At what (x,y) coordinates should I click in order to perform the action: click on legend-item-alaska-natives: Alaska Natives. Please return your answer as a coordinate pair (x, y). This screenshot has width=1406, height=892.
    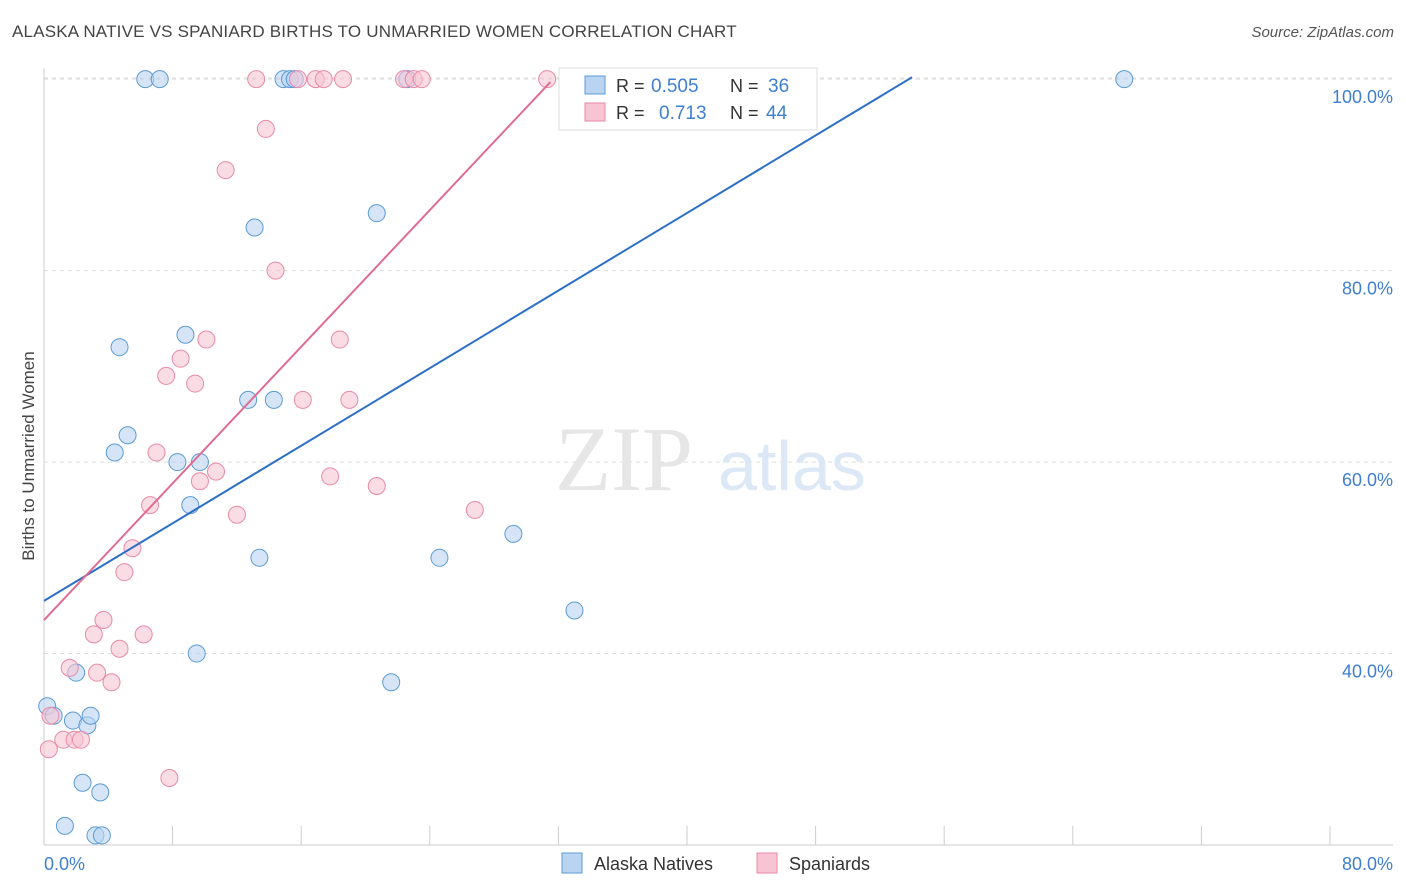
    Looking at the image, I should click on (637, 863).